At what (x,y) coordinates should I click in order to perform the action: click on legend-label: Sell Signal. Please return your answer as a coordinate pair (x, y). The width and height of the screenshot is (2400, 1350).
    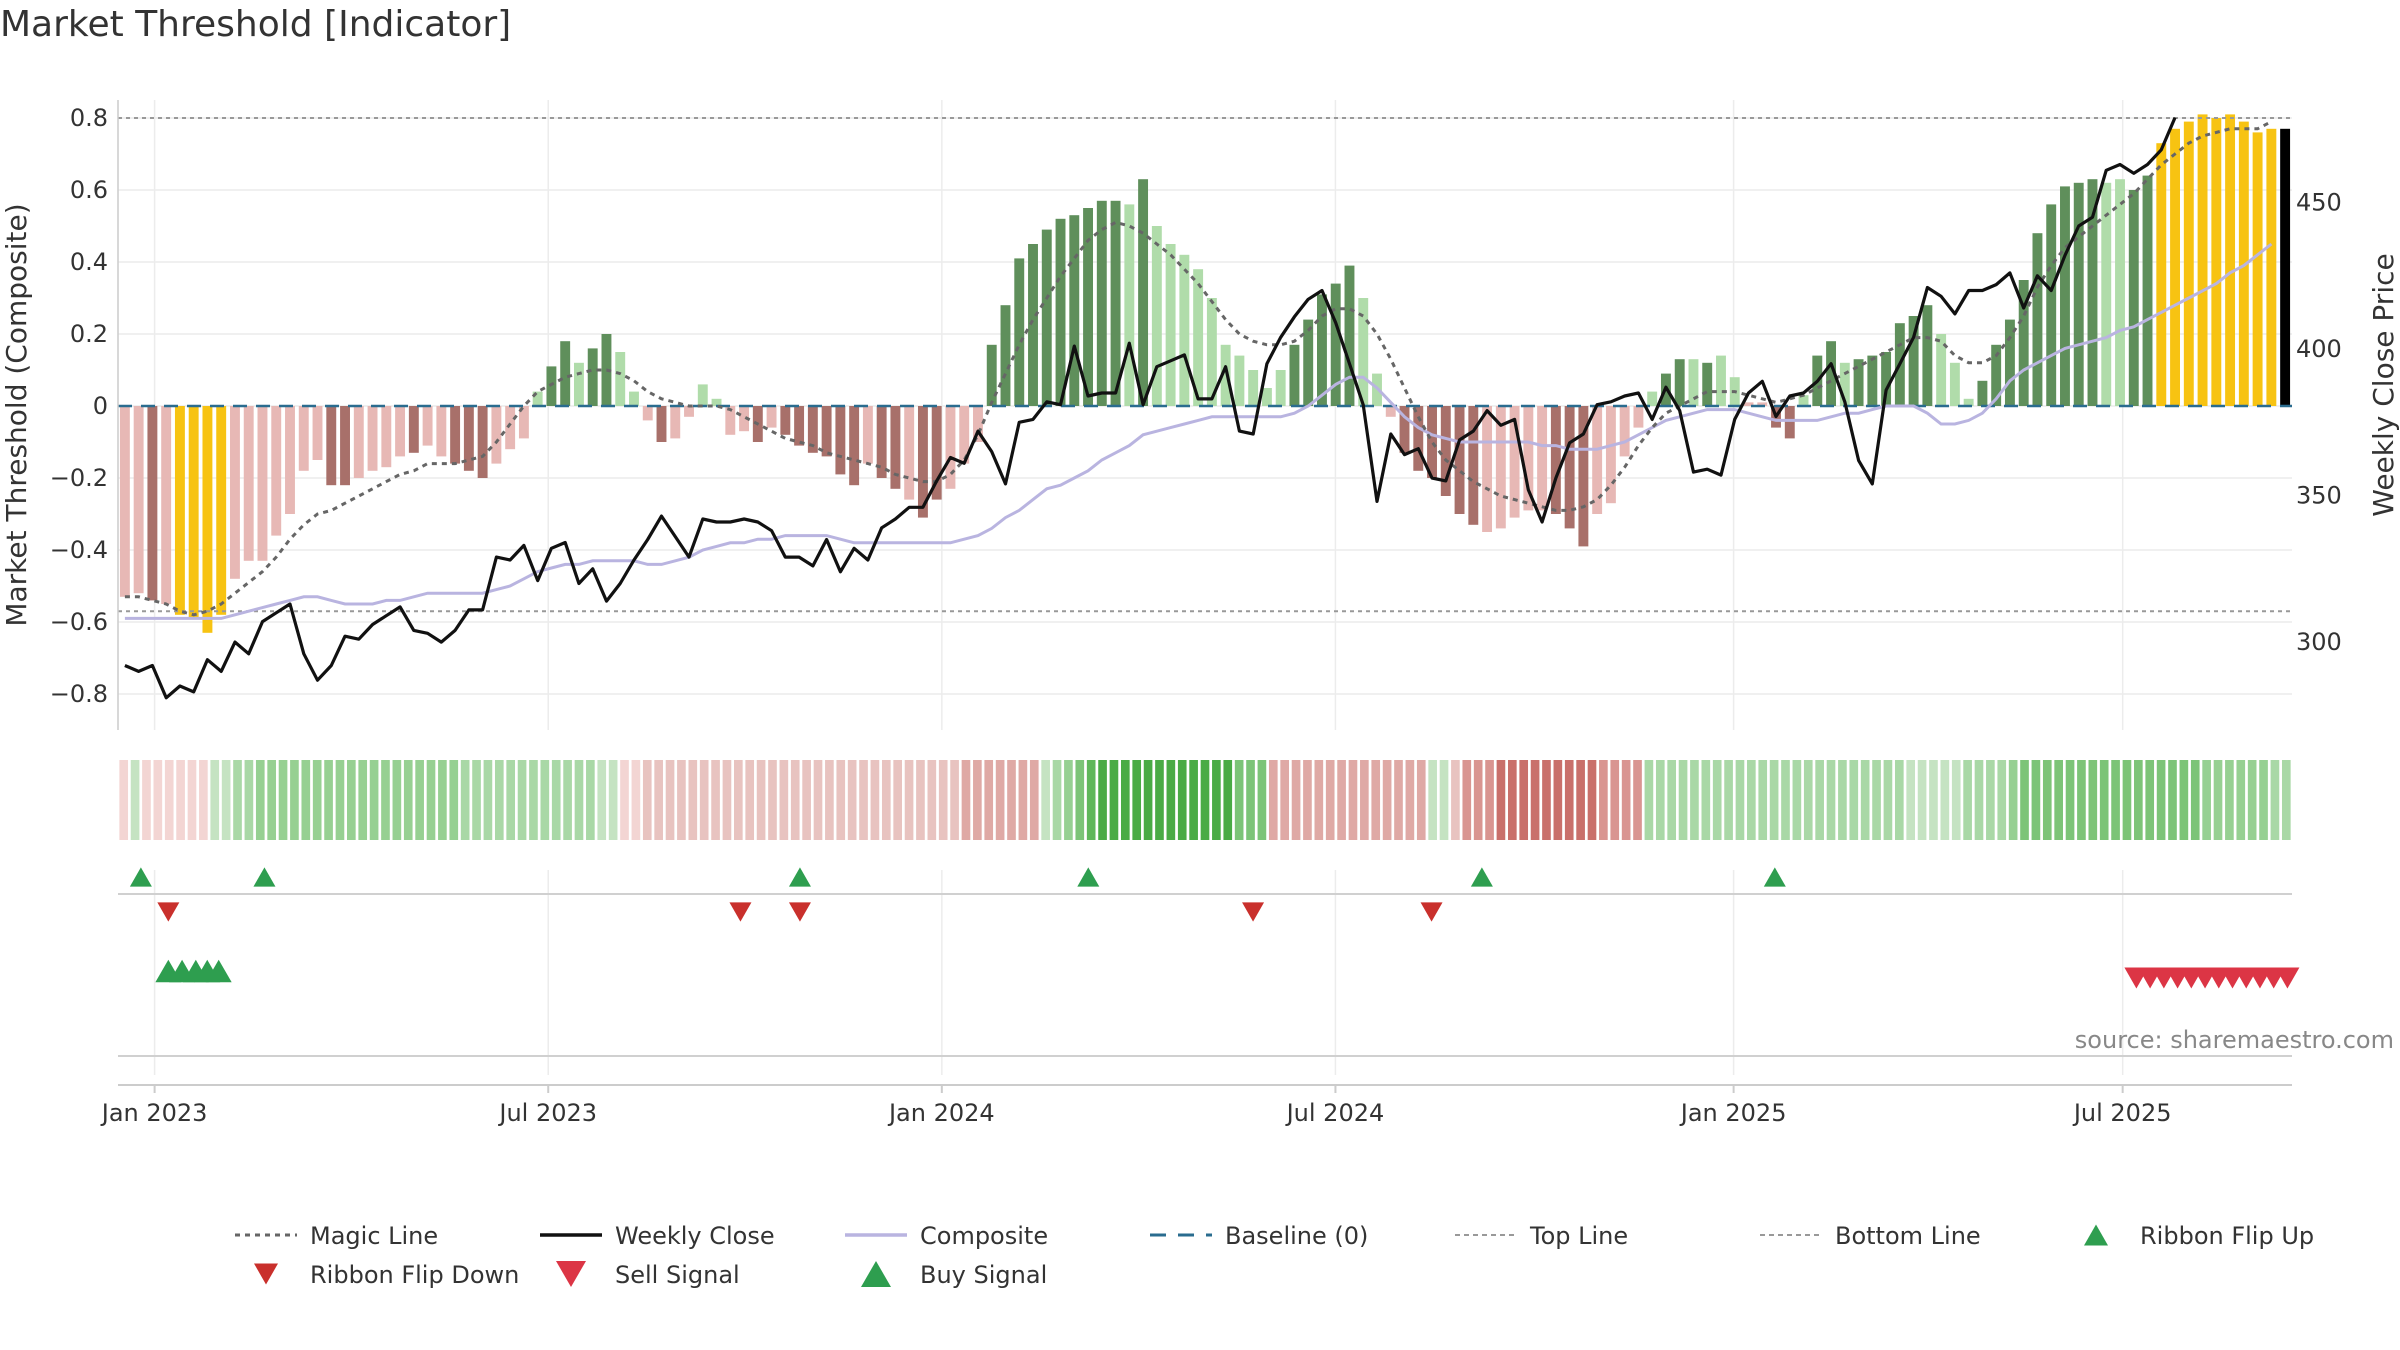
    Looking at the image, I should click on (677, 1275).